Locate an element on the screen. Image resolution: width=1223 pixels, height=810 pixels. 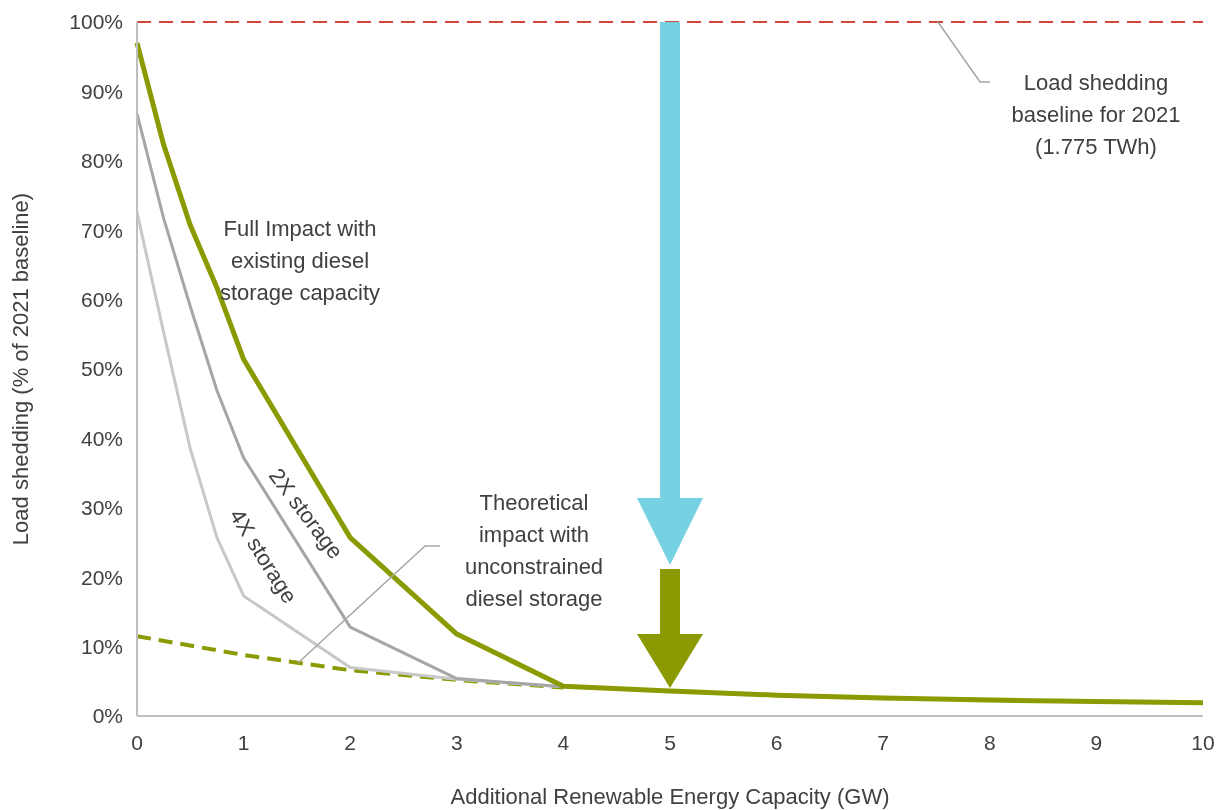
x-tick-label: 1 is located at coordinates (243, 742).